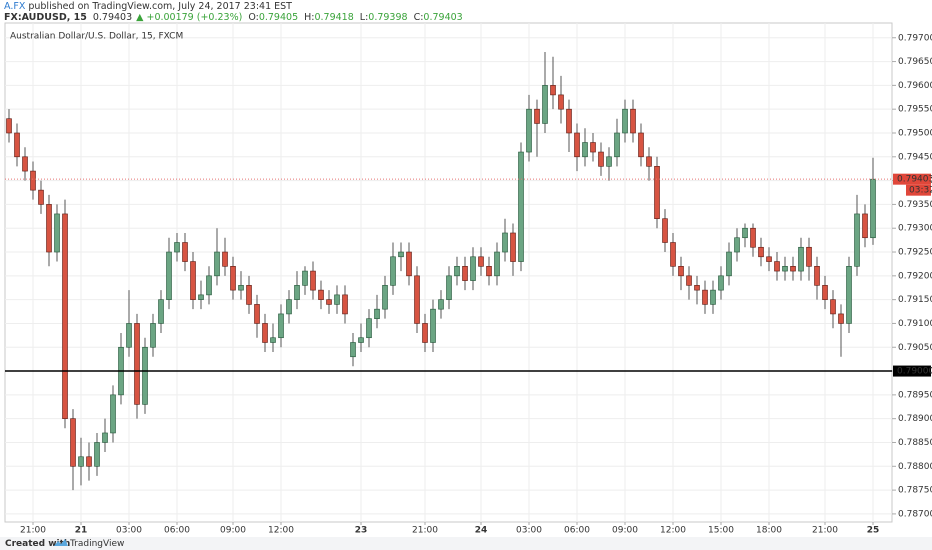 The width and height of the screenshot is (932, 550). Describe the element at coordinates (96, 544) in the screenshot. I see `footer-brand: TradingView` at that location.